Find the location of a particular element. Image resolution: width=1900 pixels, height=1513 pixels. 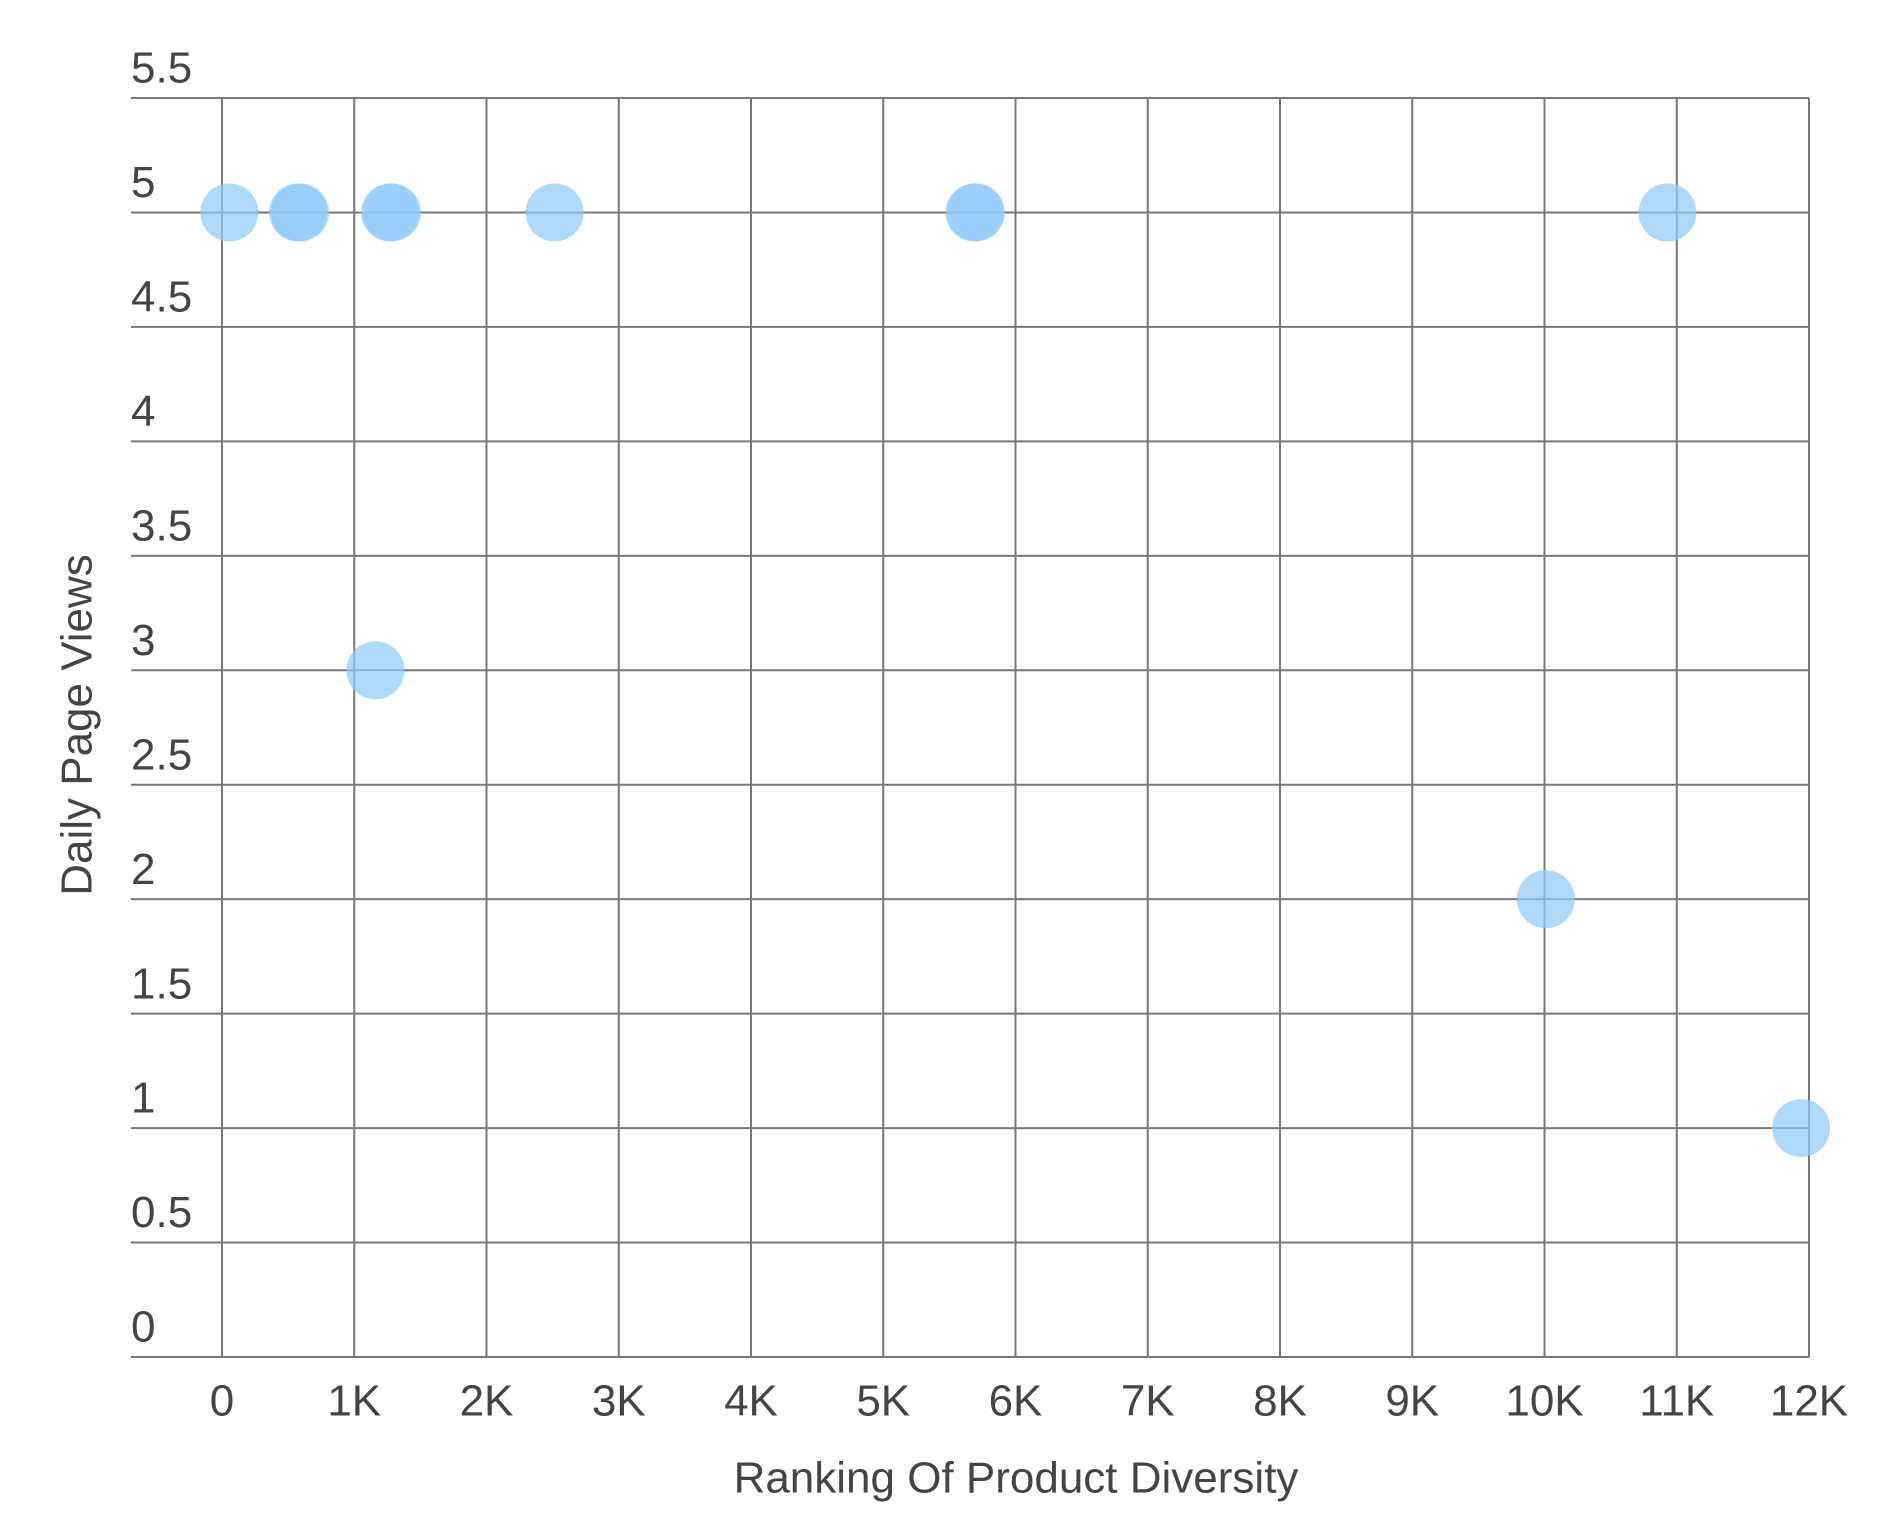

x-tick-label: 2K is located at coordinates (487, 1401).